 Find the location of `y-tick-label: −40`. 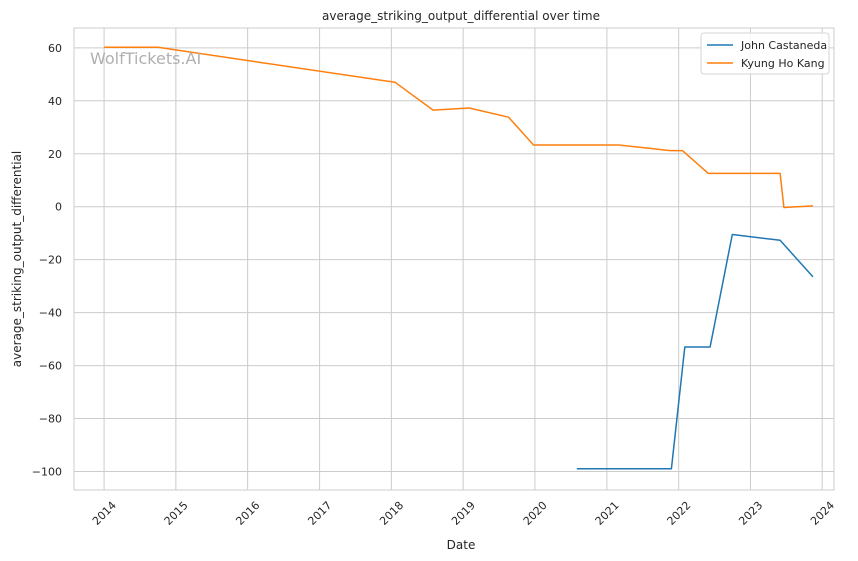

y-tick-label: −40 is located at coordinates (50, 313).